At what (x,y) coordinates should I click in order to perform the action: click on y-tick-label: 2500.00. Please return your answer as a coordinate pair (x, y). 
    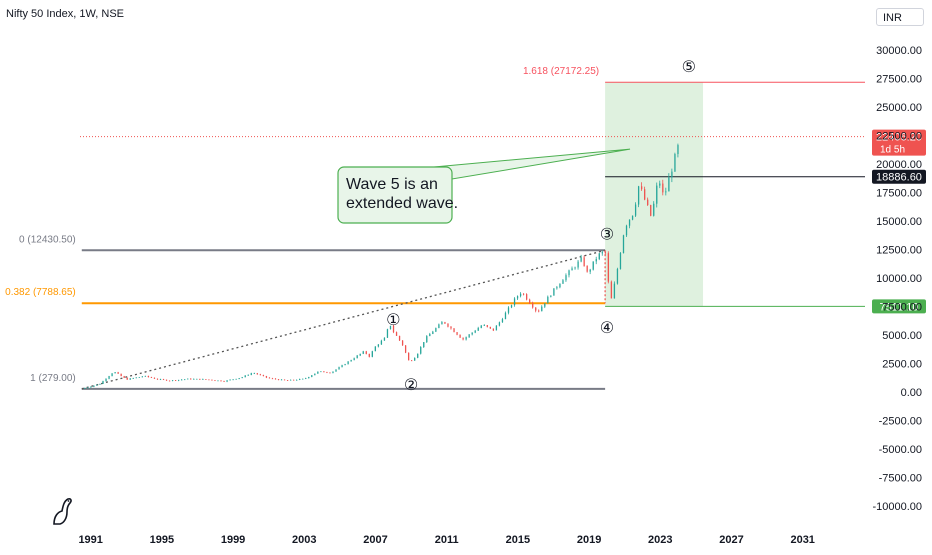
    Looking at the image, I should click on (902, 365).